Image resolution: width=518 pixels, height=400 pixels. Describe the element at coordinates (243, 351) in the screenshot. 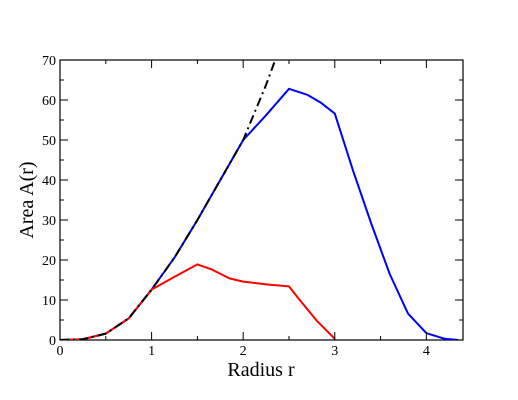

I see `x-tick-label: 2` at that location.